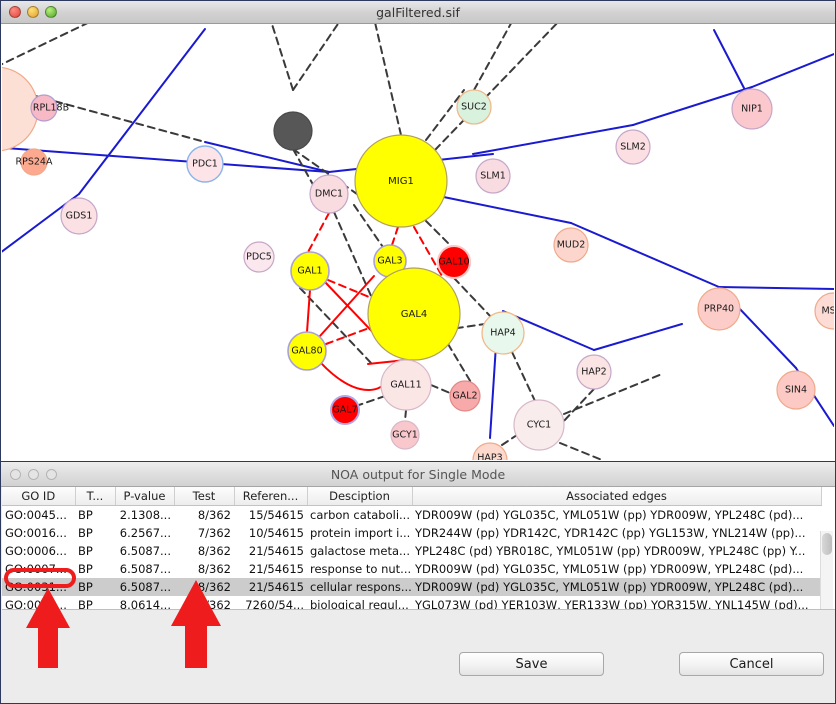 The height and width of the screenshot is (704, 836). Describe the element at coordinates (474, 107) in the screenshot. I see `node-suc2` at that location.